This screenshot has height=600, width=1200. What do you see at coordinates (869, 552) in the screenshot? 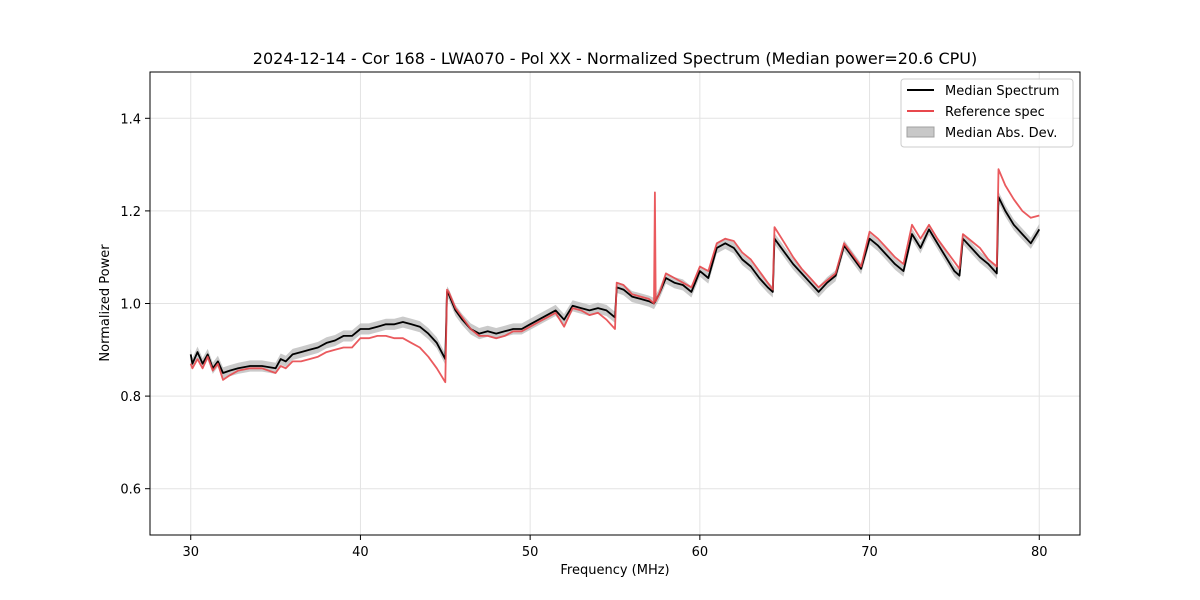
I see `x-tick-label: 70` at bounding box center [869, 552].